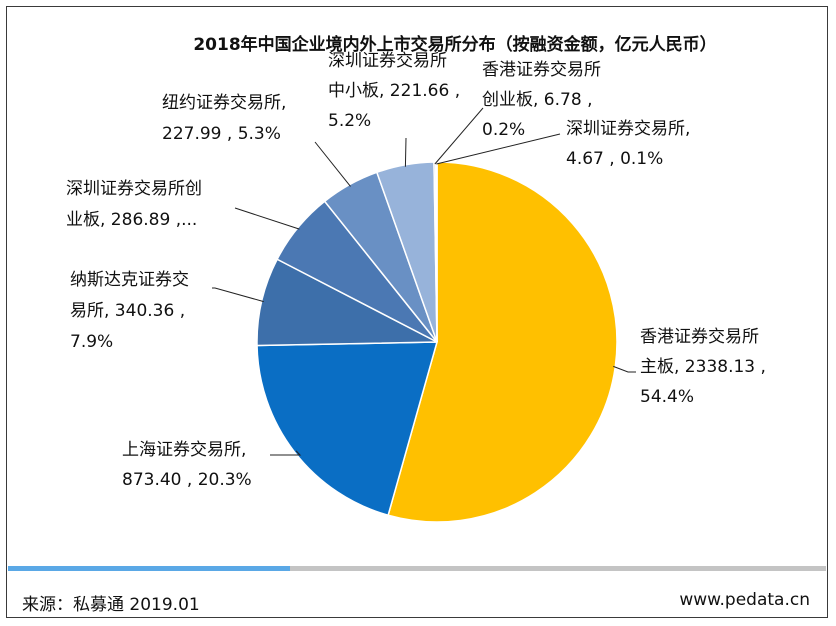  What do you see at coordinates (387, 61) in the screenshot?
I see `slice-data-label: 深圳证券交易所` at bounding box center [387, 61].